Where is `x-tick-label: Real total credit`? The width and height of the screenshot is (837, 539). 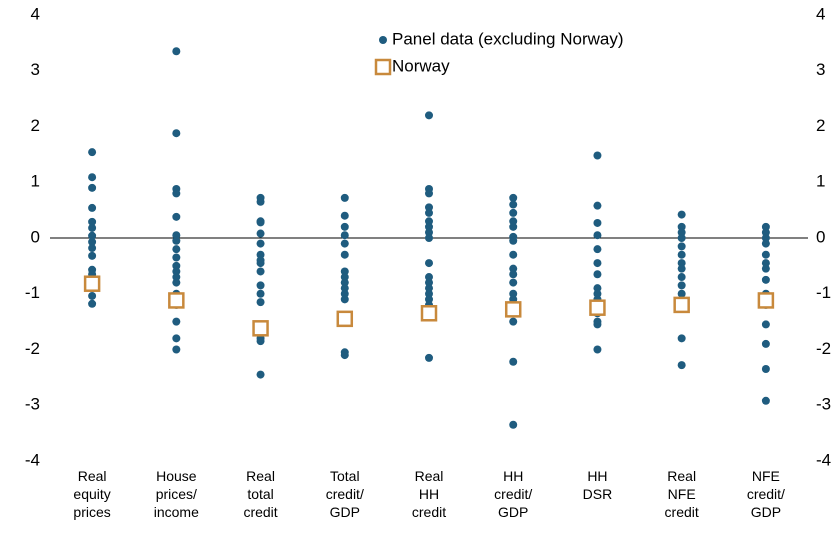 x-tick-label: Real total credit is located at coordinates (260, 494).